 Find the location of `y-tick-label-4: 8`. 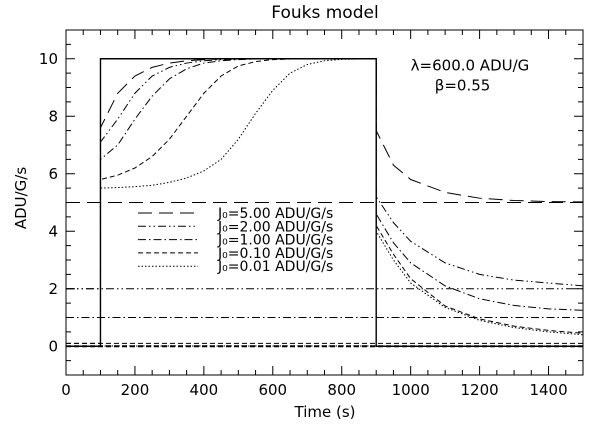

y-tick-label-4: 8 is located at coordinates (53, 116).